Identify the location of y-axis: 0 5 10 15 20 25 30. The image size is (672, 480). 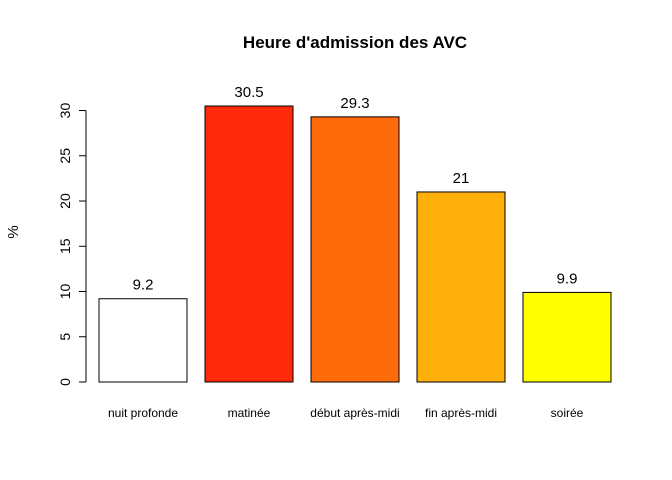
(72, 244).